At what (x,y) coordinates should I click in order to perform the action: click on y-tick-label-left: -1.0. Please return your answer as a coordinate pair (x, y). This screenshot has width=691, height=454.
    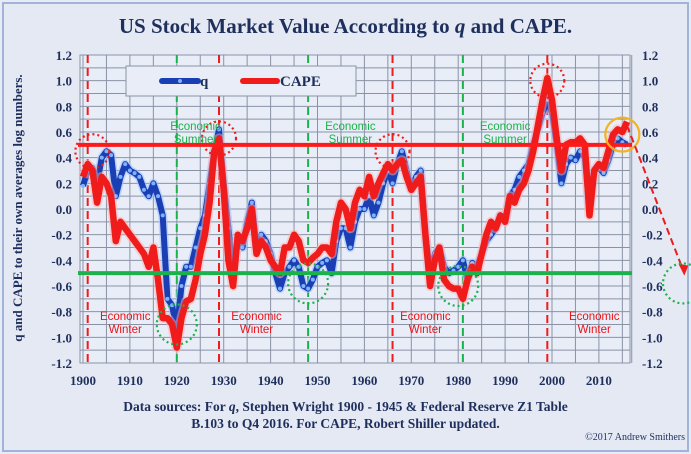
    Looking at the image, I should click on (61, 337).